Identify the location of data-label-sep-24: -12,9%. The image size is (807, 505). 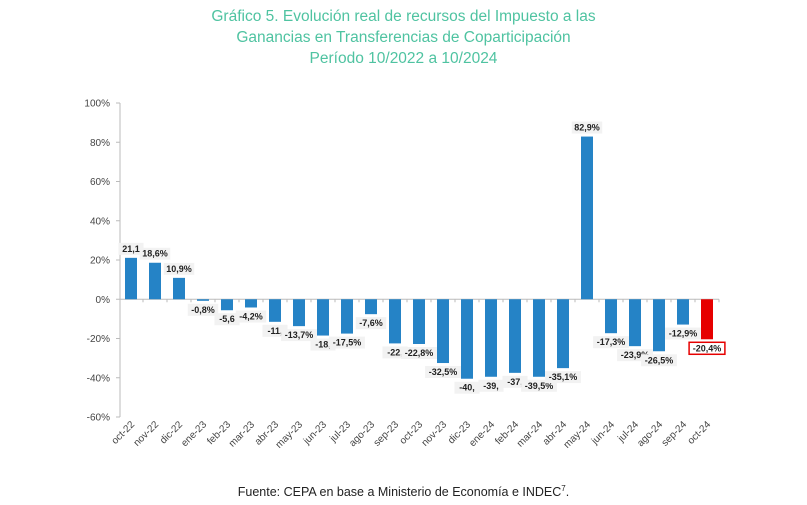
(683, 334).